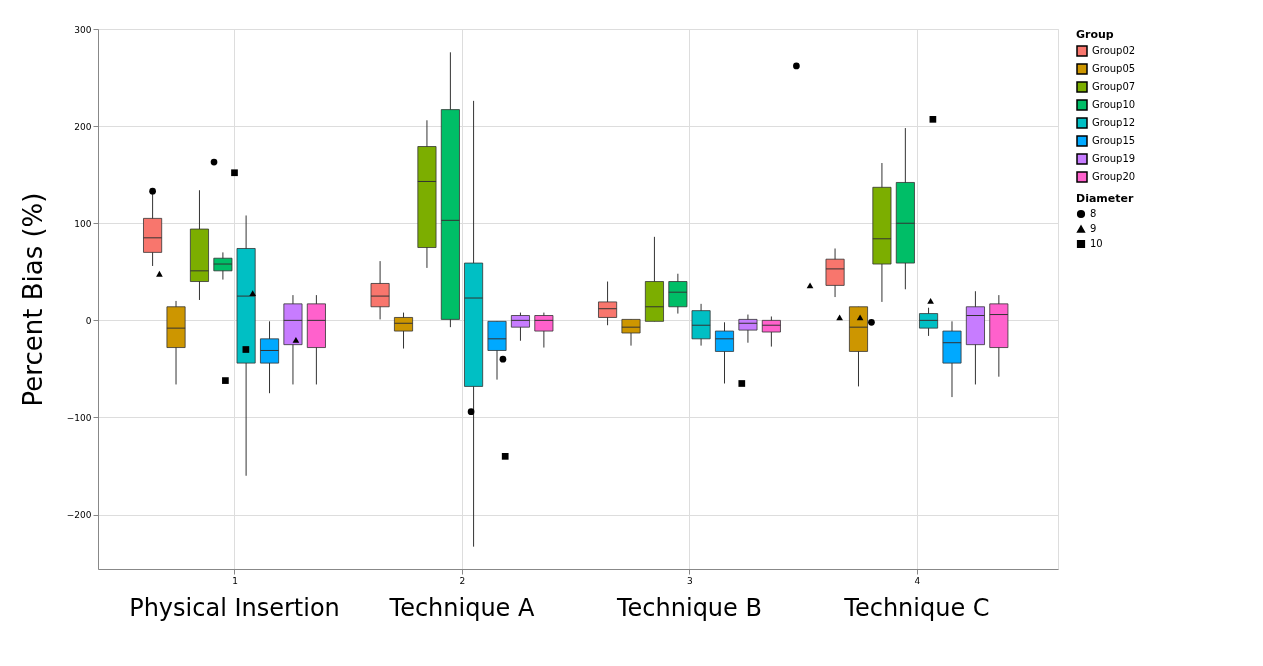  Describe the element at coordinates (689, 608) in the screenshot. I see `text: Technique B` at that location.